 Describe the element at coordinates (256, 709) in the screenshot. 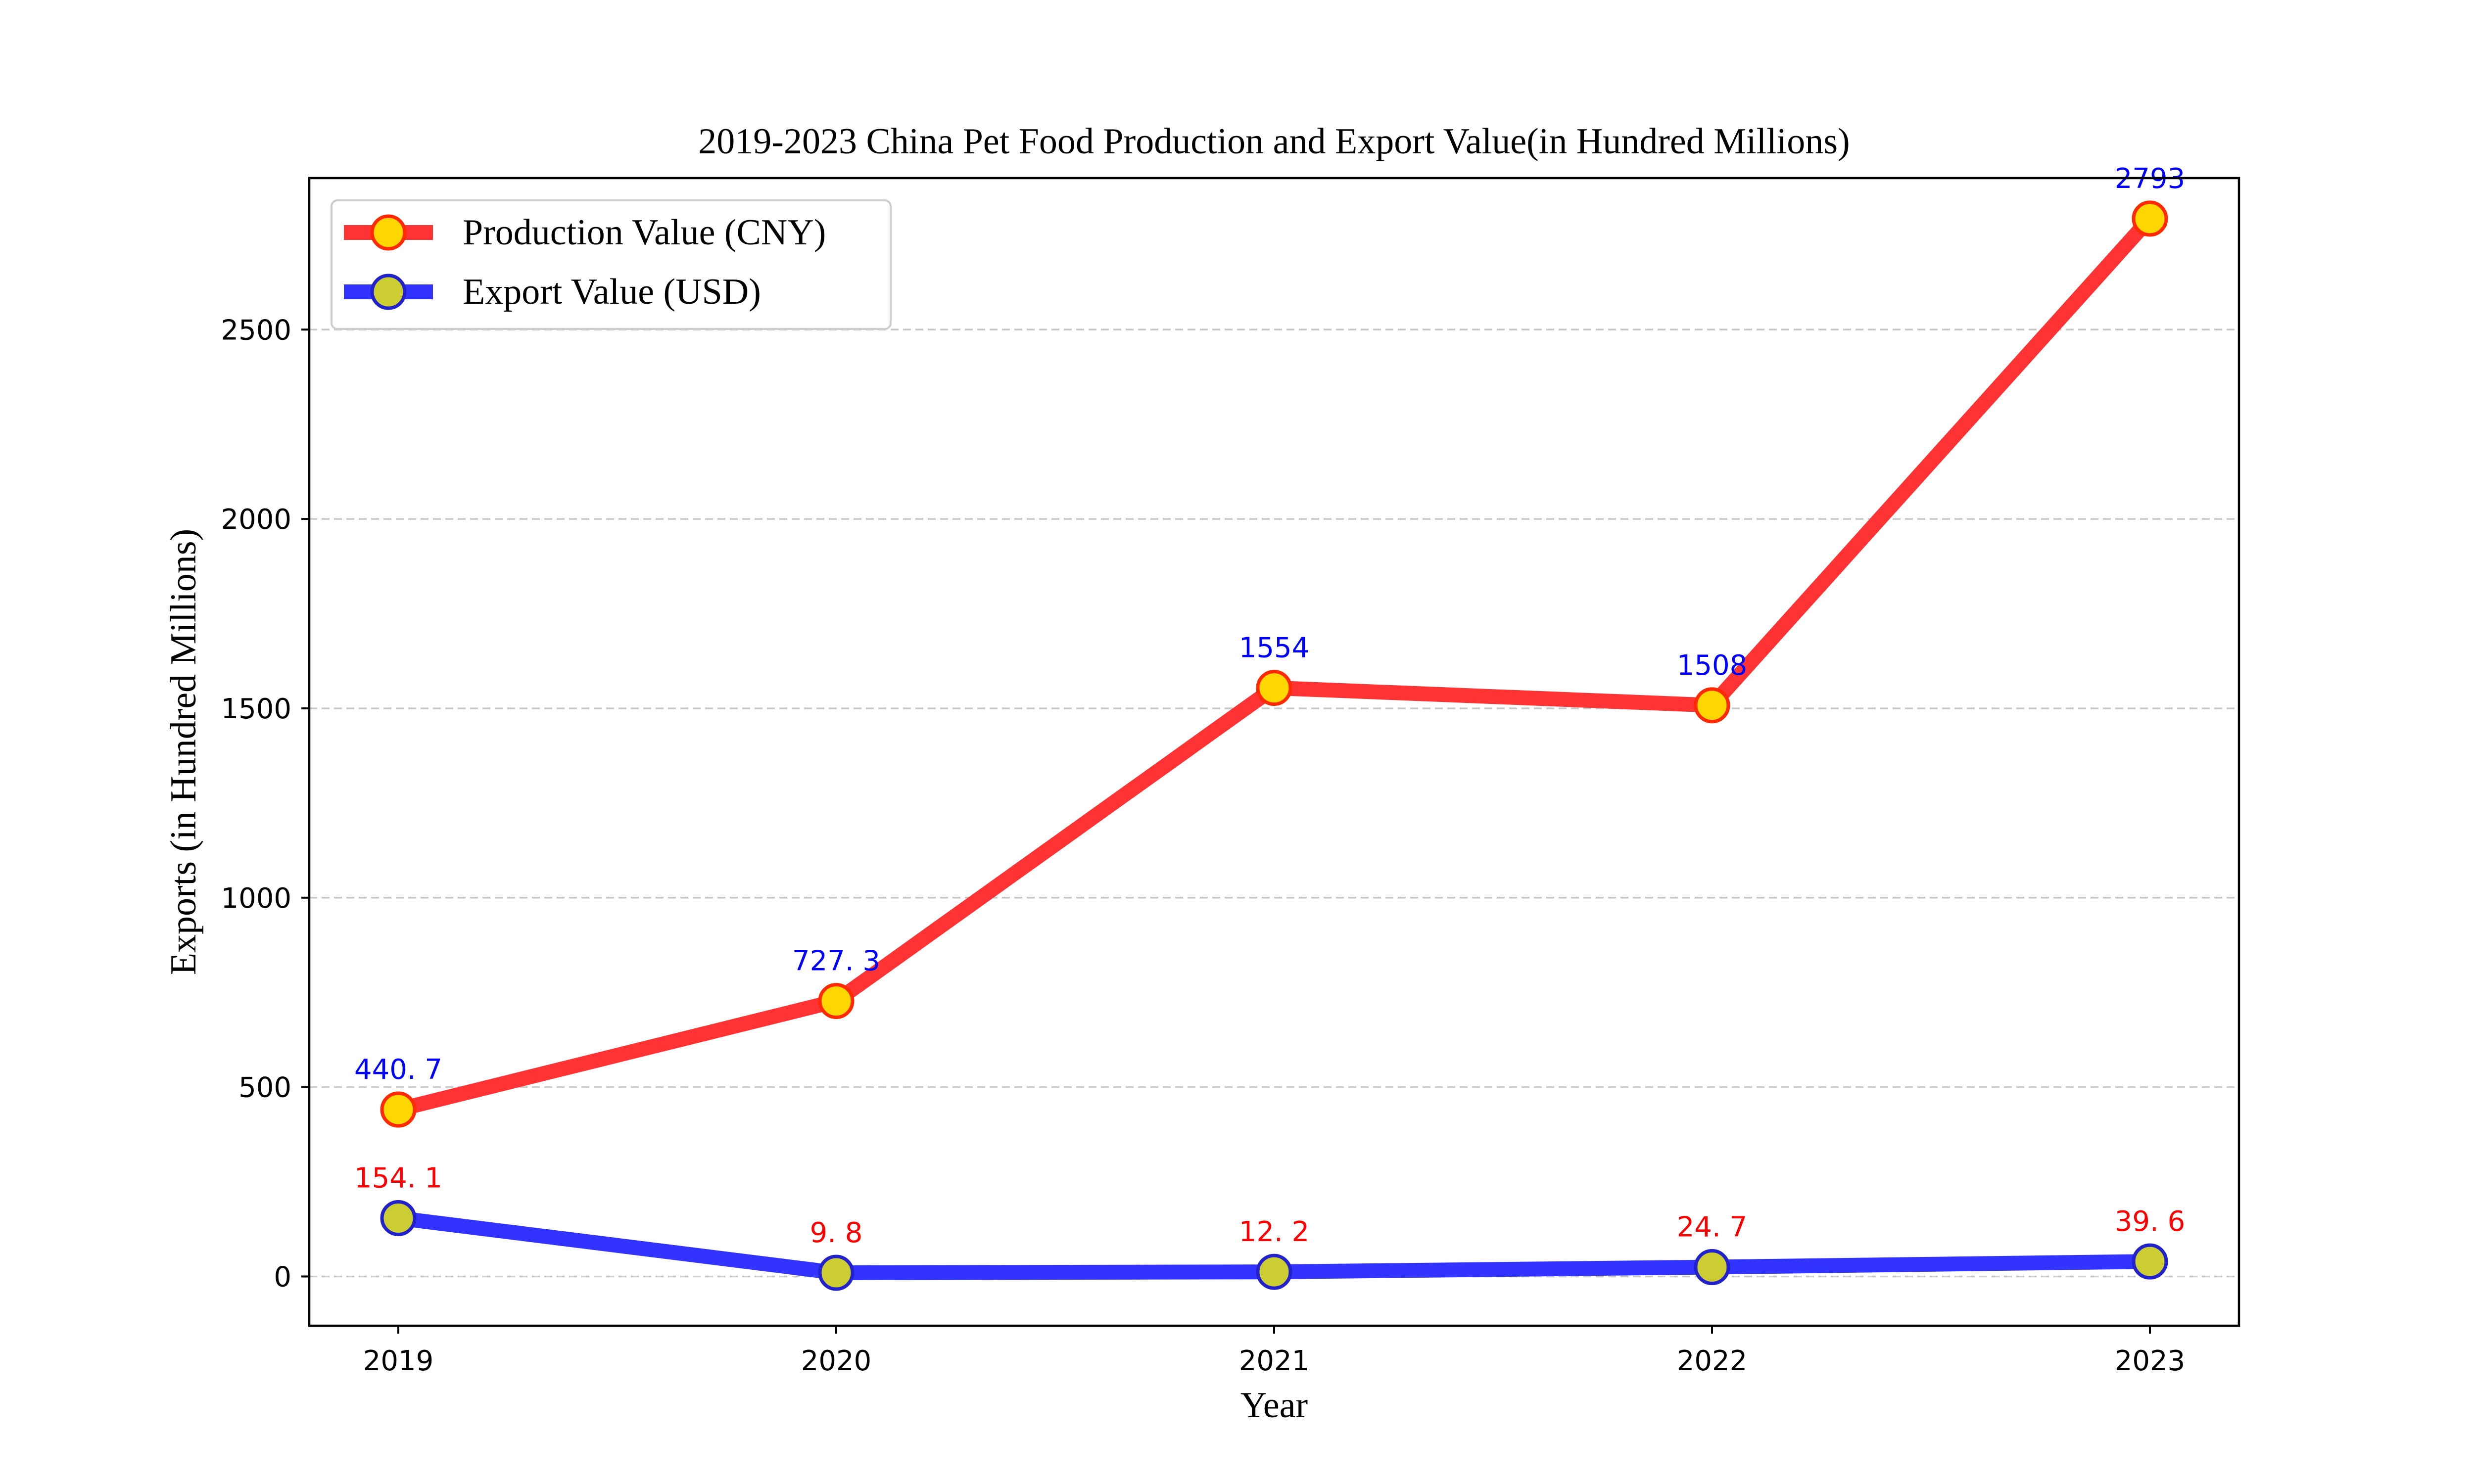

I see `y-tick-label: 1500` at that location.